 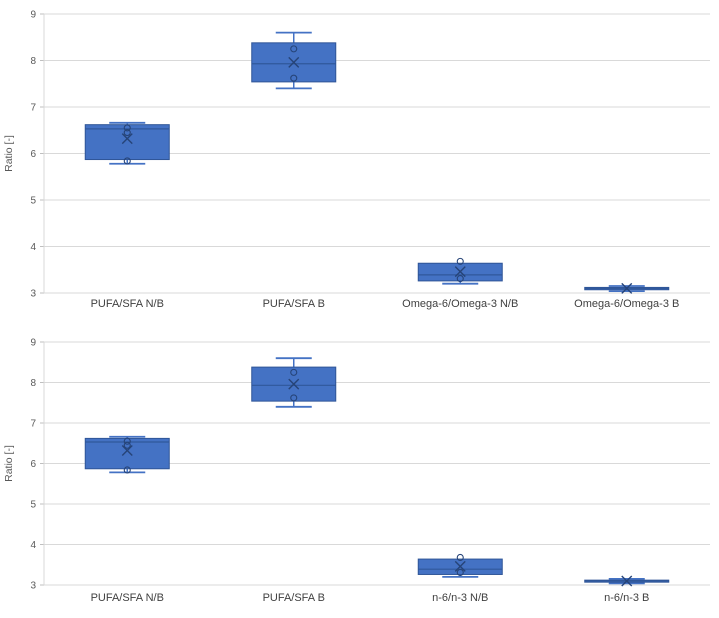 What do you see at coordinates (460, 598) in the screenshot?
I see `category-label: n-6/n-3 N/B` at bounding box center [460, 598].